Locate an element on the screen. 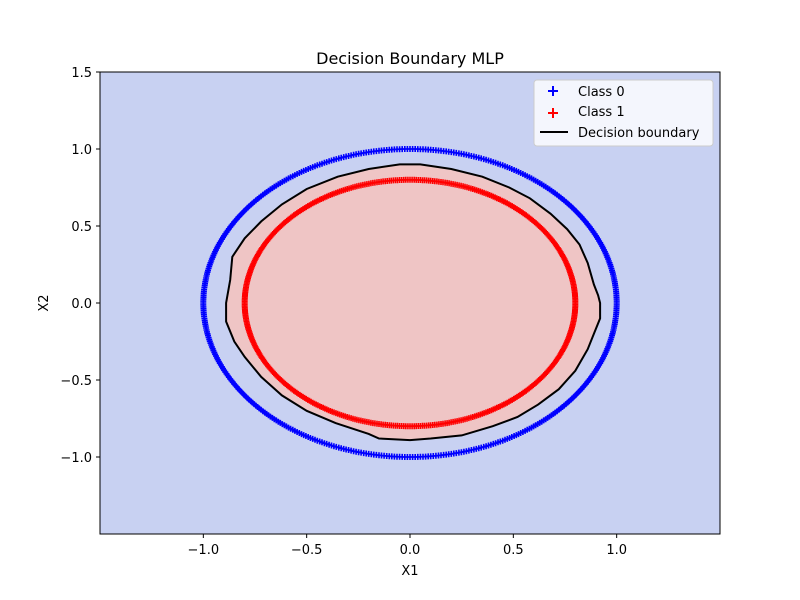 Image resolution: width=800 pixels, height=600 pixels. y-tick-label: 0.5 is located at coordinates (81, 227).